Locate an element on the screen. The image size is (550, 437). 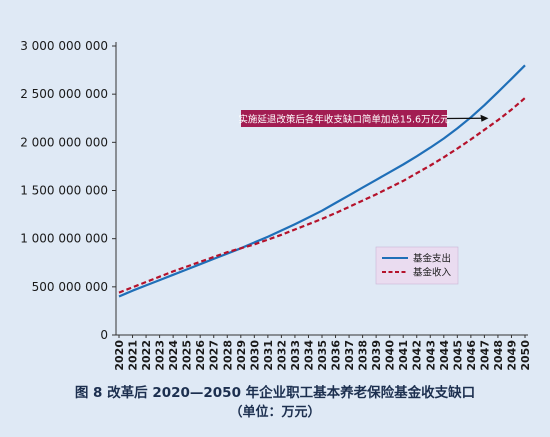
x-tick-label: 2035 is located at coordinates (322, 355).